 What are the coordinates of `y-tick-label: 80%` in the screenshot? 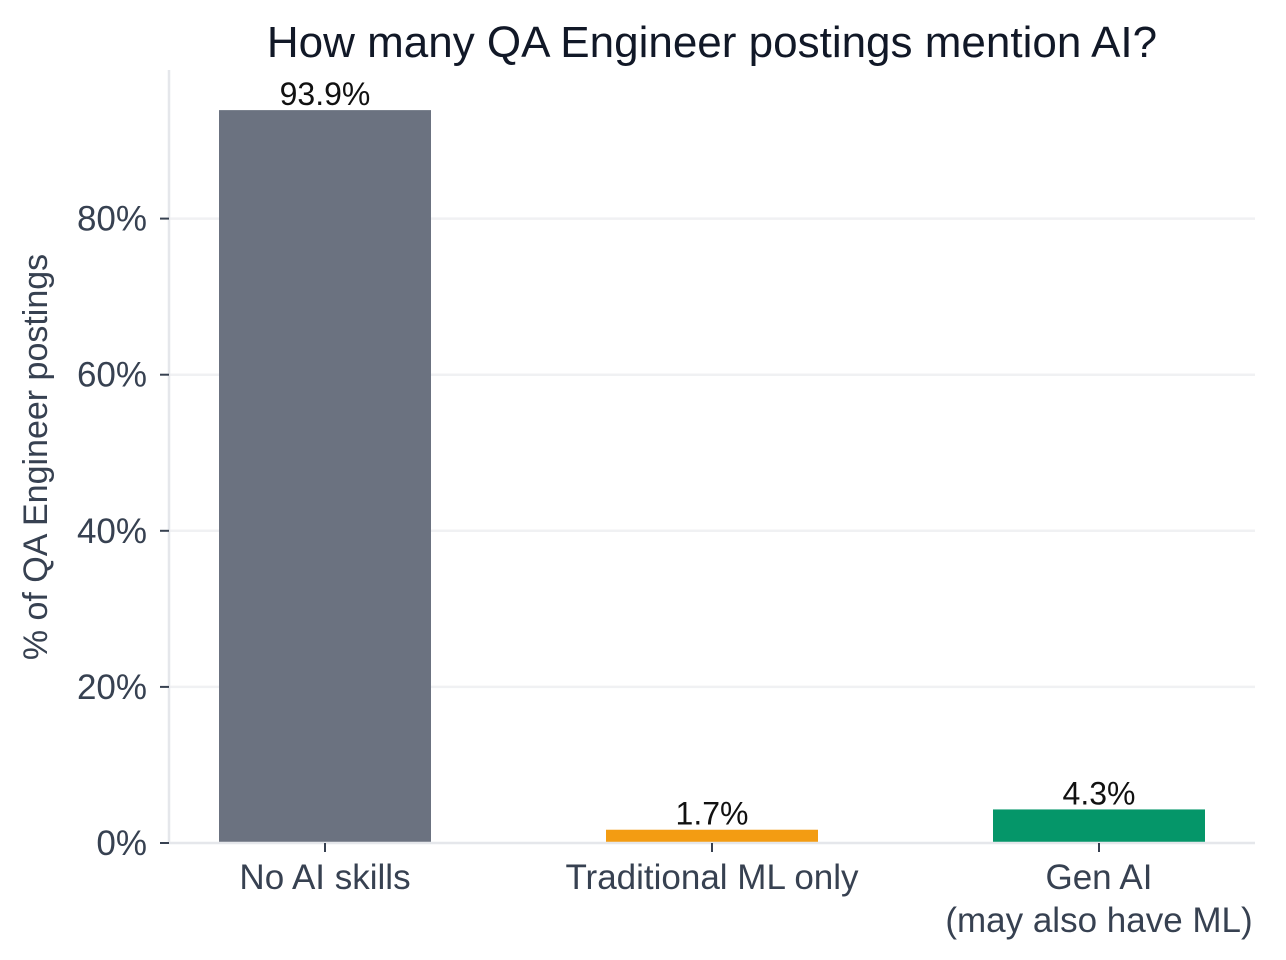 It's located at (112, 219).